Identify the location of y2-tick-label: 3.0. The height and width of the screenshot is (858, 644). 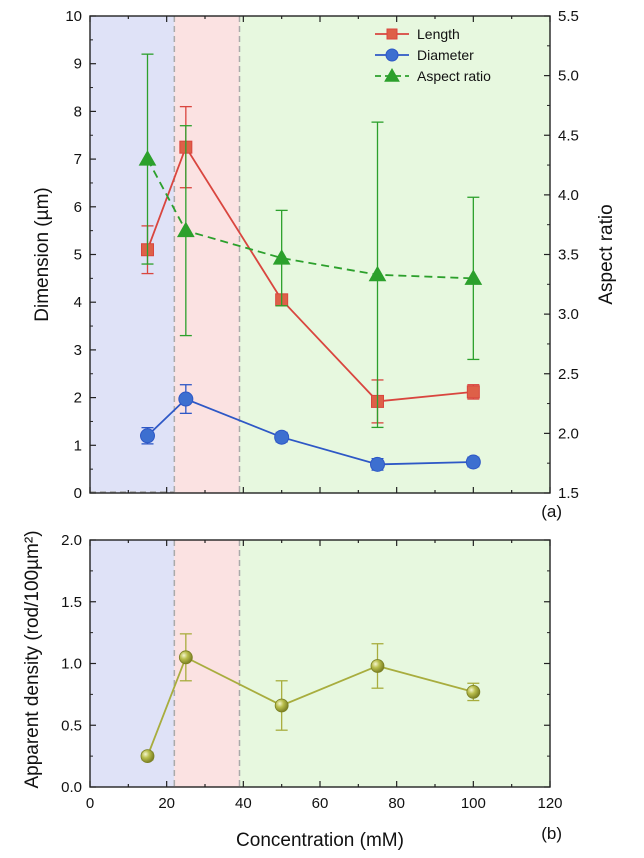
(568, 314).